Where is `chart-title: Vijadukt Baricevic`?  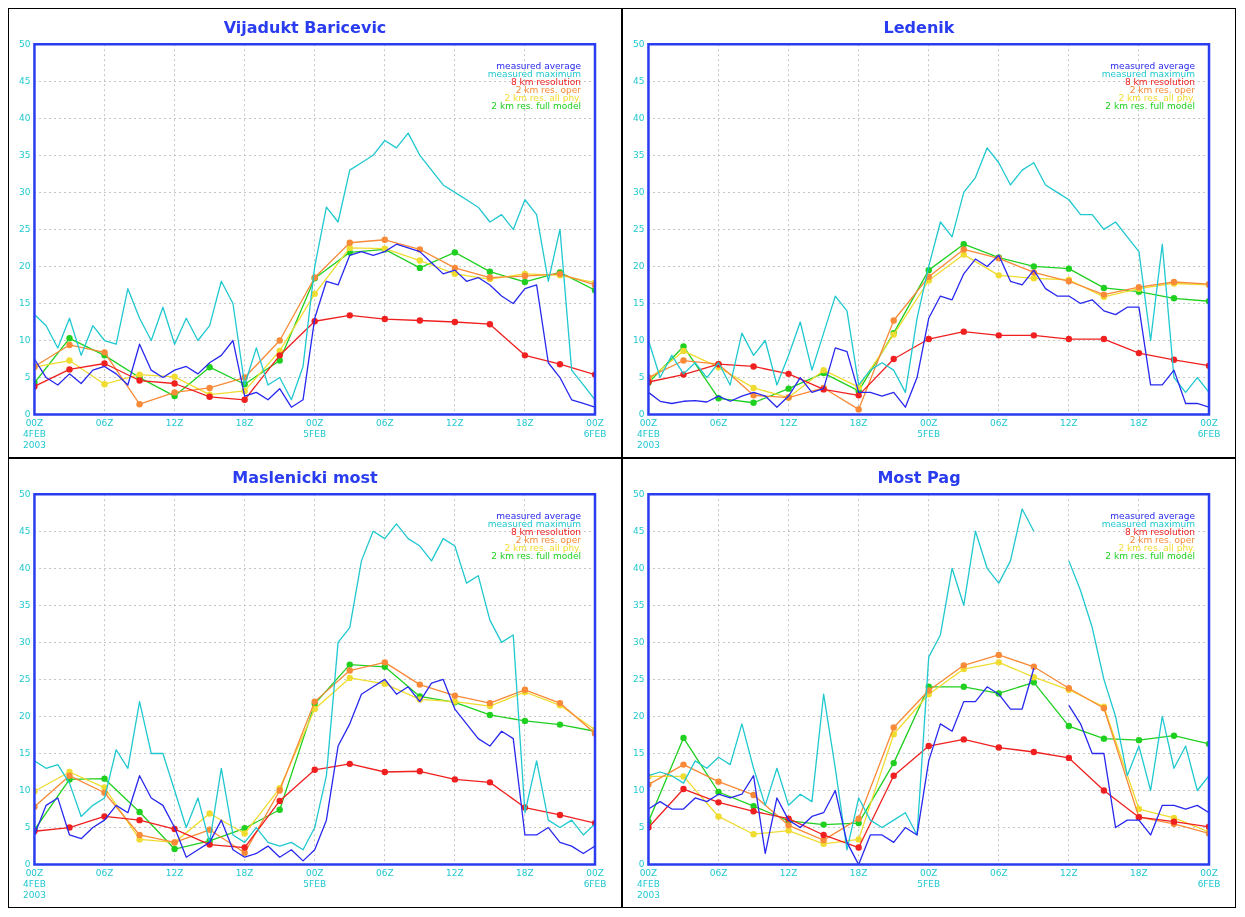 chart-title: Vijadukt Baricevic is located at coordinates (305, 27).